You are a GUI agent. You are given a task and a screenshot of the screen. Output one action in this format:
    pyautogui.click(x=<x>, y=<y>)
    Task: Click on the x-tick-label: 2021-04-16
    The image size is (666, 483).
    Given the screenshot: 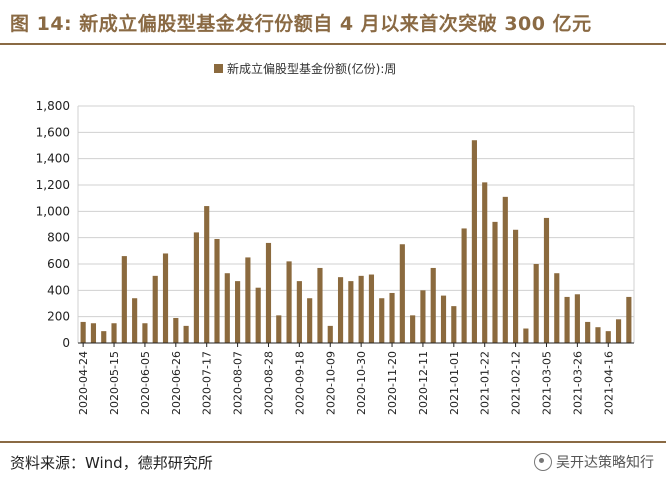 What is the action you would take?
    pyautogui.click(x=608, y=383)
    